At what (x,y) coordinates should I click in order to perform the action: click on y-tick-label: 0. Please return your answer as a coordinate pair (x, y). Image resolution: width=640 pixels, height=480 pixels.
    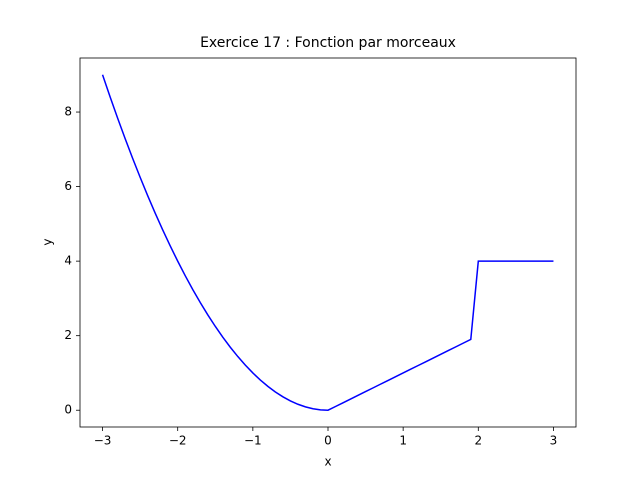
    Looking at the image, I should click on (68, 410).